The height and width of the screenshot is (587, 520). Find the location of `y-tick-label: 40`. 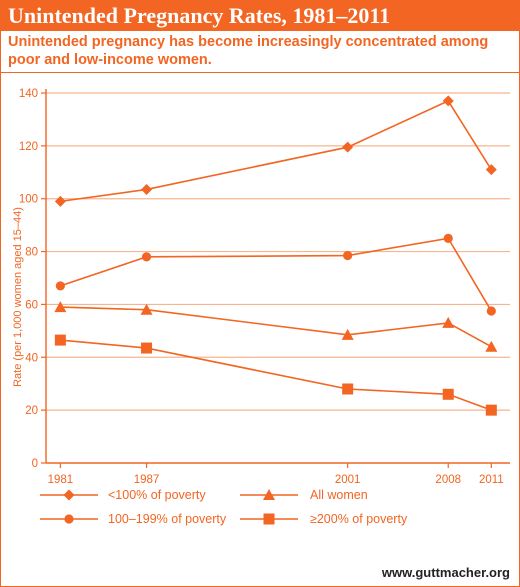

y-tick-label: 40 is located at coordinates (31, 358).